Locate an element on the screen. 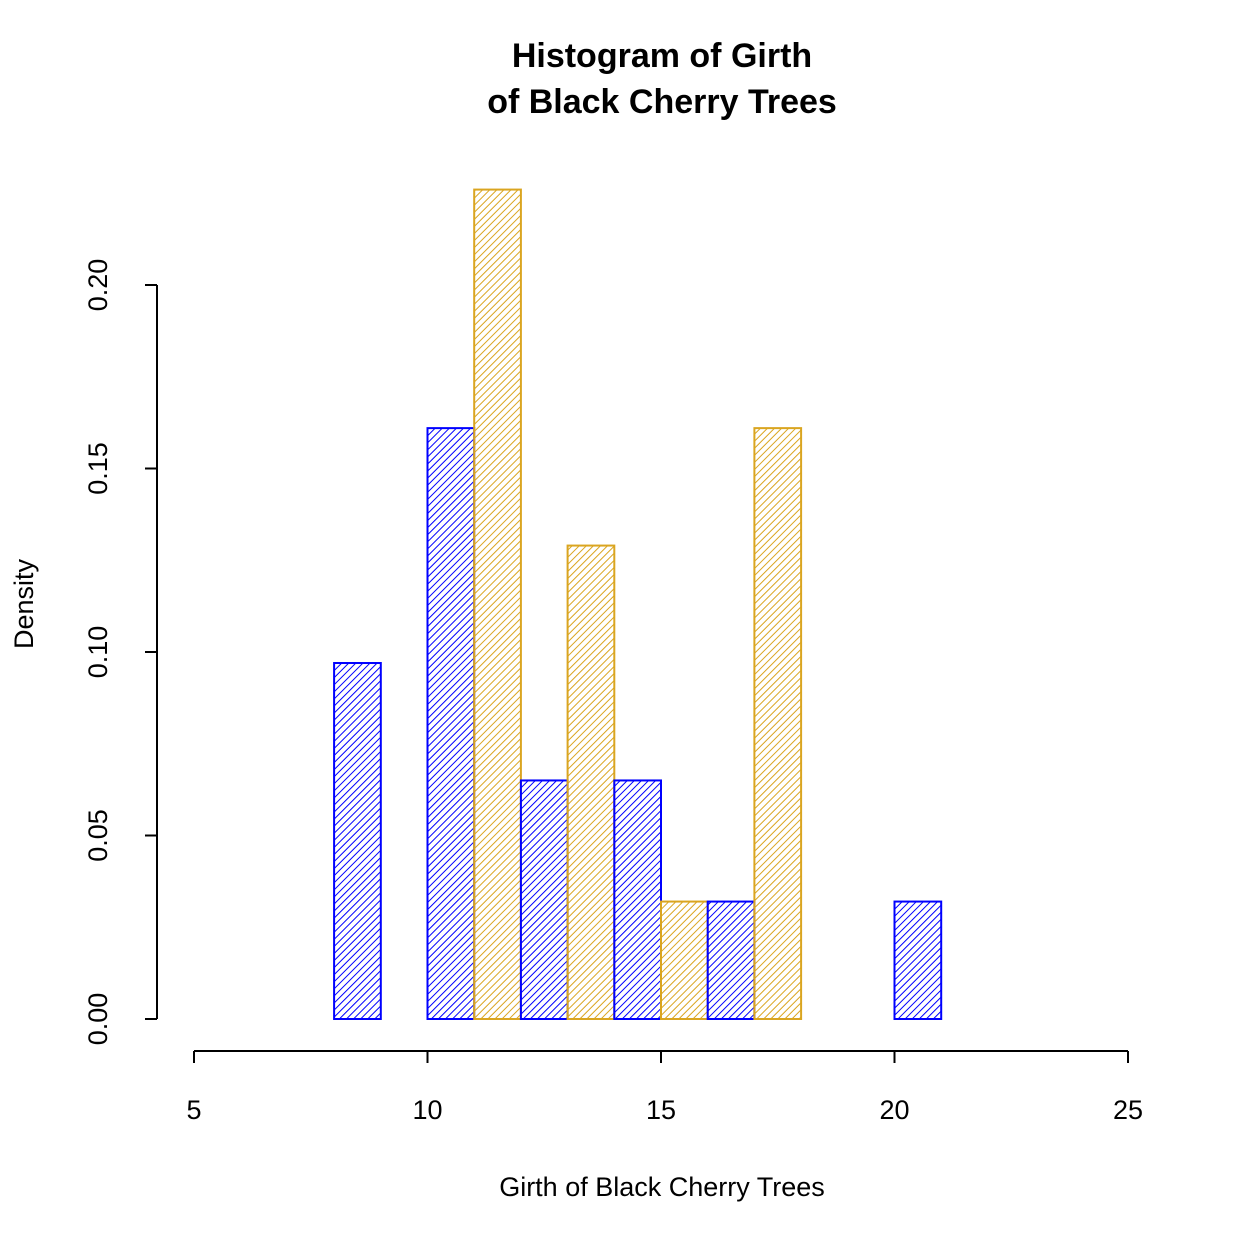 Image resolution: width=1248 pixels, height=1248 pixels. x-tick-label: 25 is located at coordinates (1128, 1110).